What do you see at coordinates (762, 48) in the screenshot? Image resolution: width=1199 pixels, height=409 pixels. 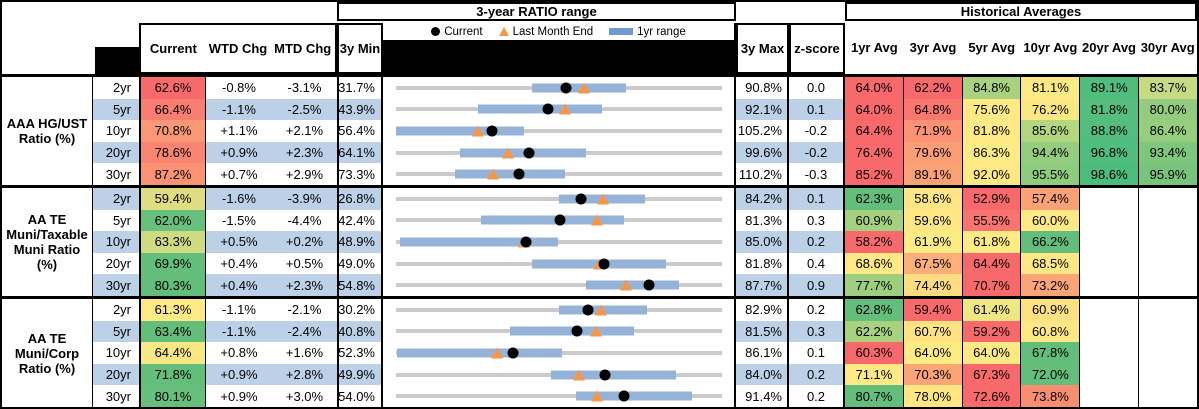 I see `max-3y-column-header: 3y Max` at bounding box center [762, 48].